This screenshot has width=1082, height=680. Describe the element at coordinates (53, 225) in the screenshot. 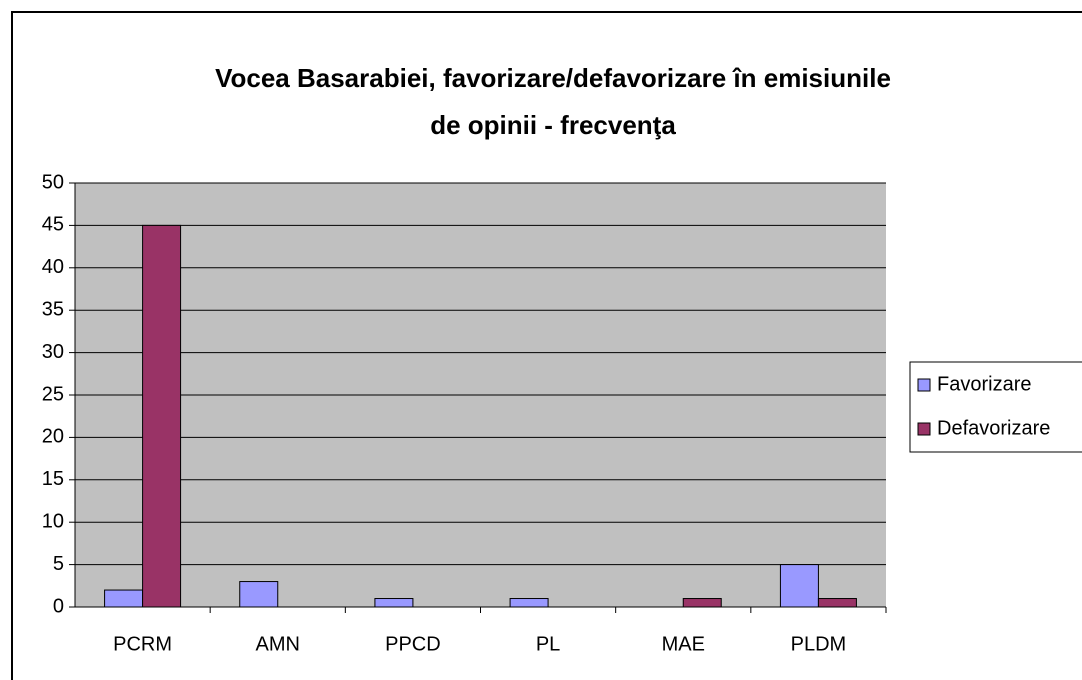

I see `y-tick-label: 45` at that location.